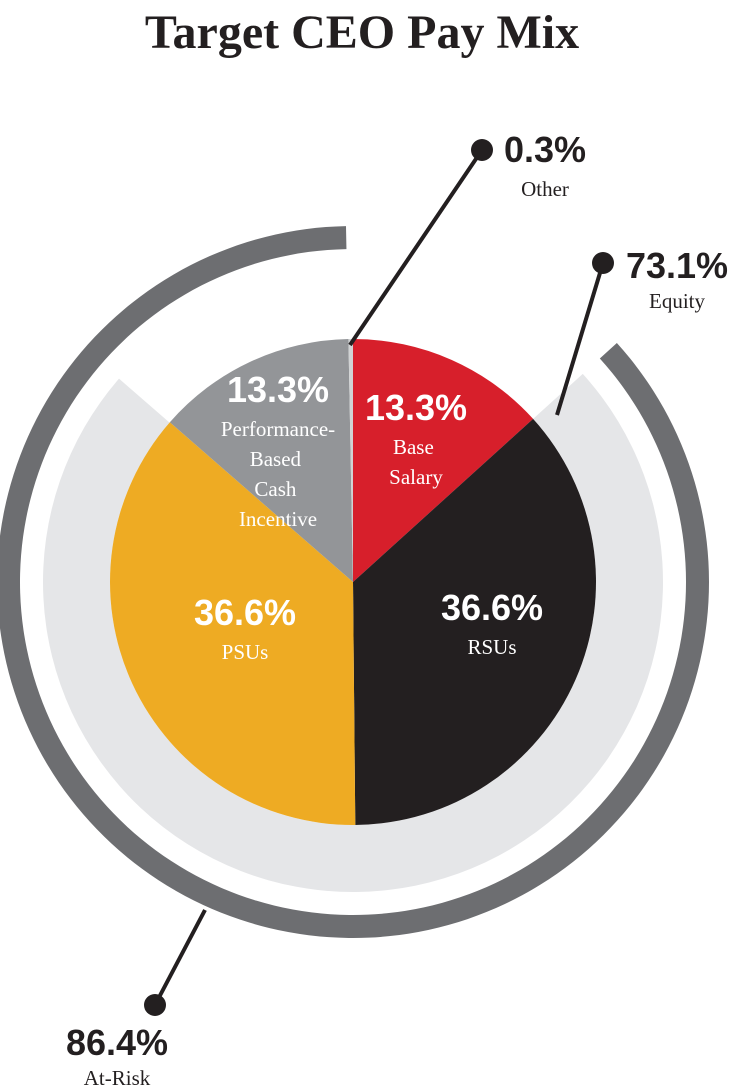 The height and width of the screenshot is (1091, 732). What do you see at coordinates (491, 647) in the screenshot?
I see `slice-name-label: RSUs` at bounding box center [491, 647].